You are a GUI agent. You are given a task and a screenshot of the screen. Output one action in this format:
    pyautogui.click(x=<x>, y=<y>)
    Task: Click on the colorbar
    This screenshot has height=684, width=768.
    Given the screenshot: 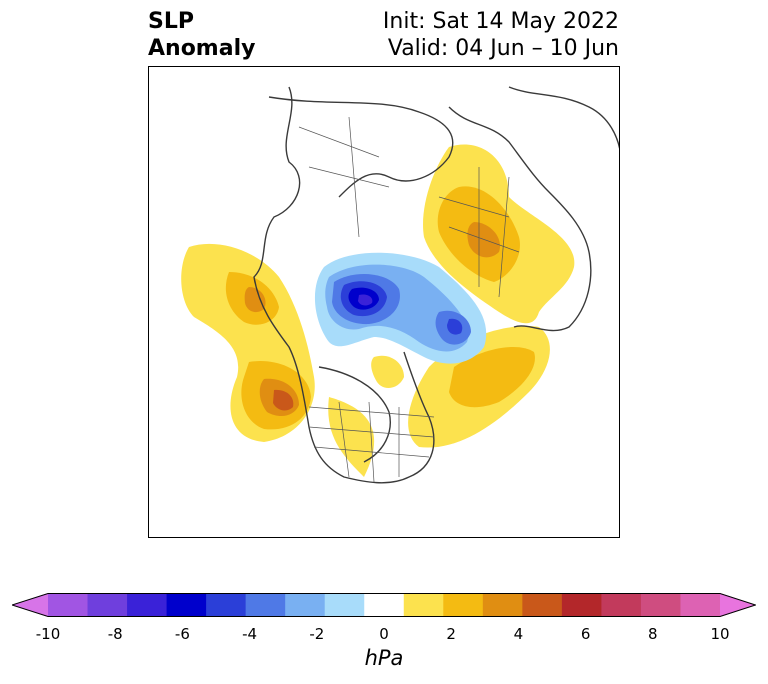 What is the action you would take?
    pyautogui.click(x=384, y=605)
    